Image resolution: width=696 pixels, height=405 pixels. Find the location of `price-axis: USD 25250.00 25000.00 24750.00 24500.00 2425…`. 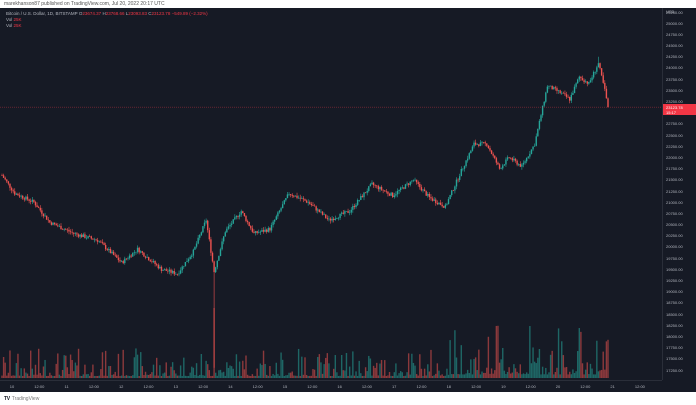

price-axis: USD 25250.00 25000.00 24750.00 24500.00 2425… is located at coordinates (679, 194).